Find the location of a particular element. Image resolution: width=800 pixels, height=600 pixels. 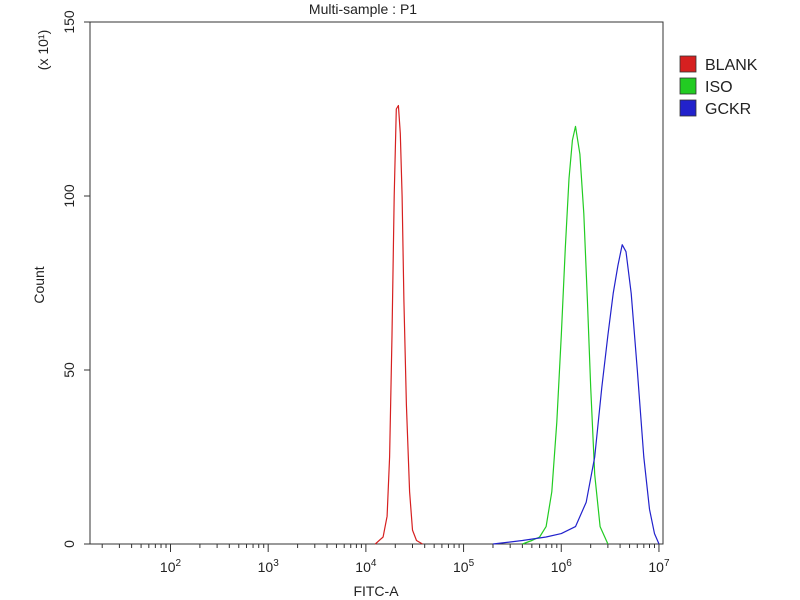

legend: BLANK ISO GCKR is located at coordinates (718, 86).